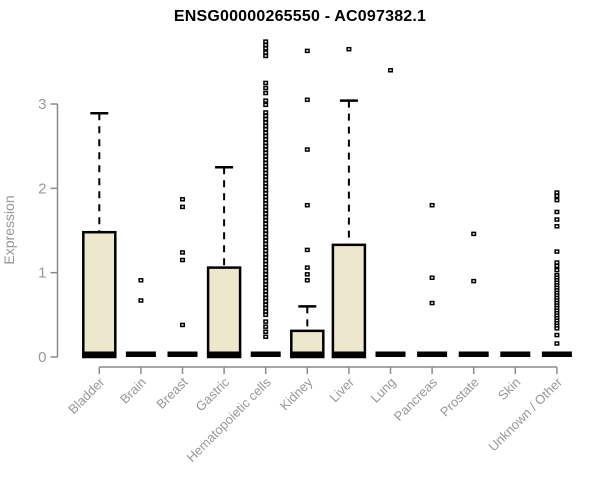 The width and height of the screenshot is (600, 500). What do you see at coordinates (509, 389) in the screenshot?
I see `x-tick-label-skin: Skin` at bounding box center [509, 389].